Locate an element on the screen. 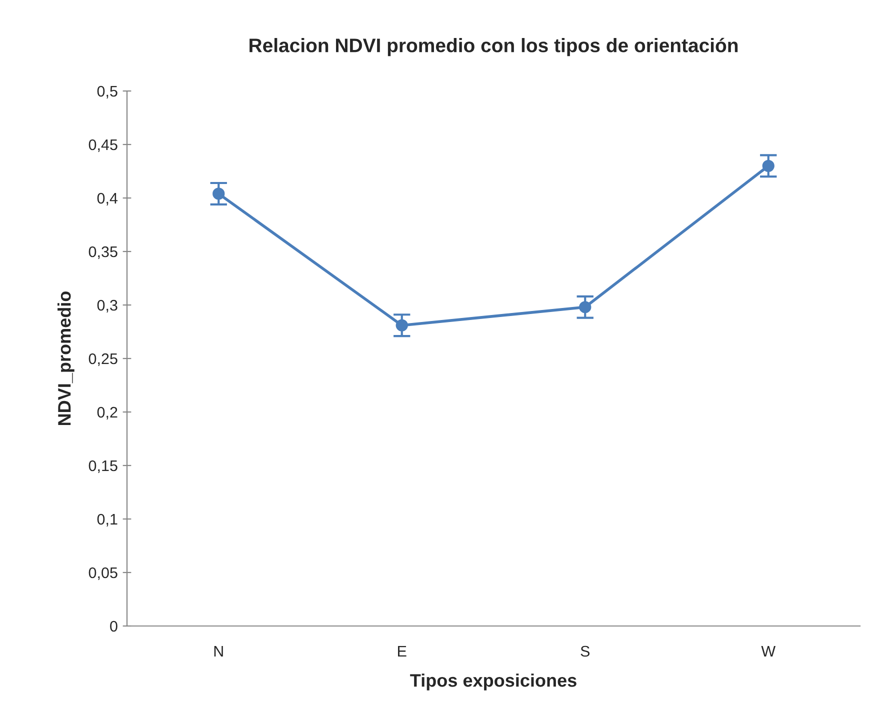  x-tick-label: W is located at coordinates (768, 651).